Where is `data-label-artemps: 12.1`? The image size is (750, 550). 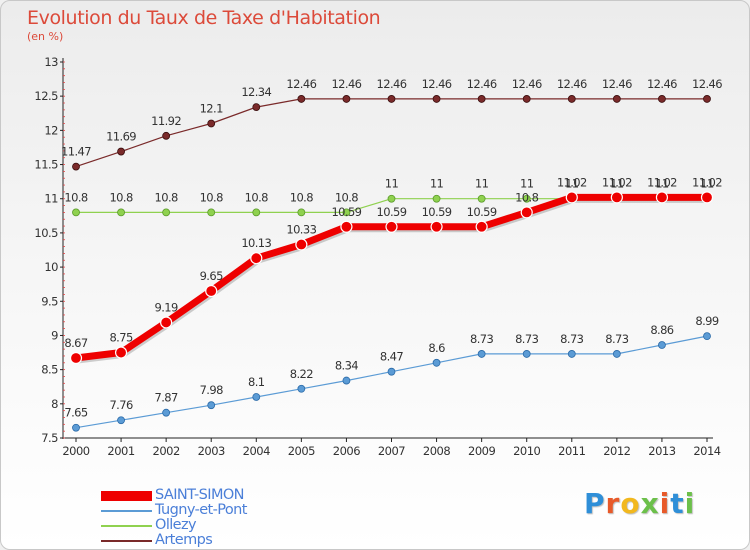 data-label-artemps: 12.1 is located at coordinates (211, 109).